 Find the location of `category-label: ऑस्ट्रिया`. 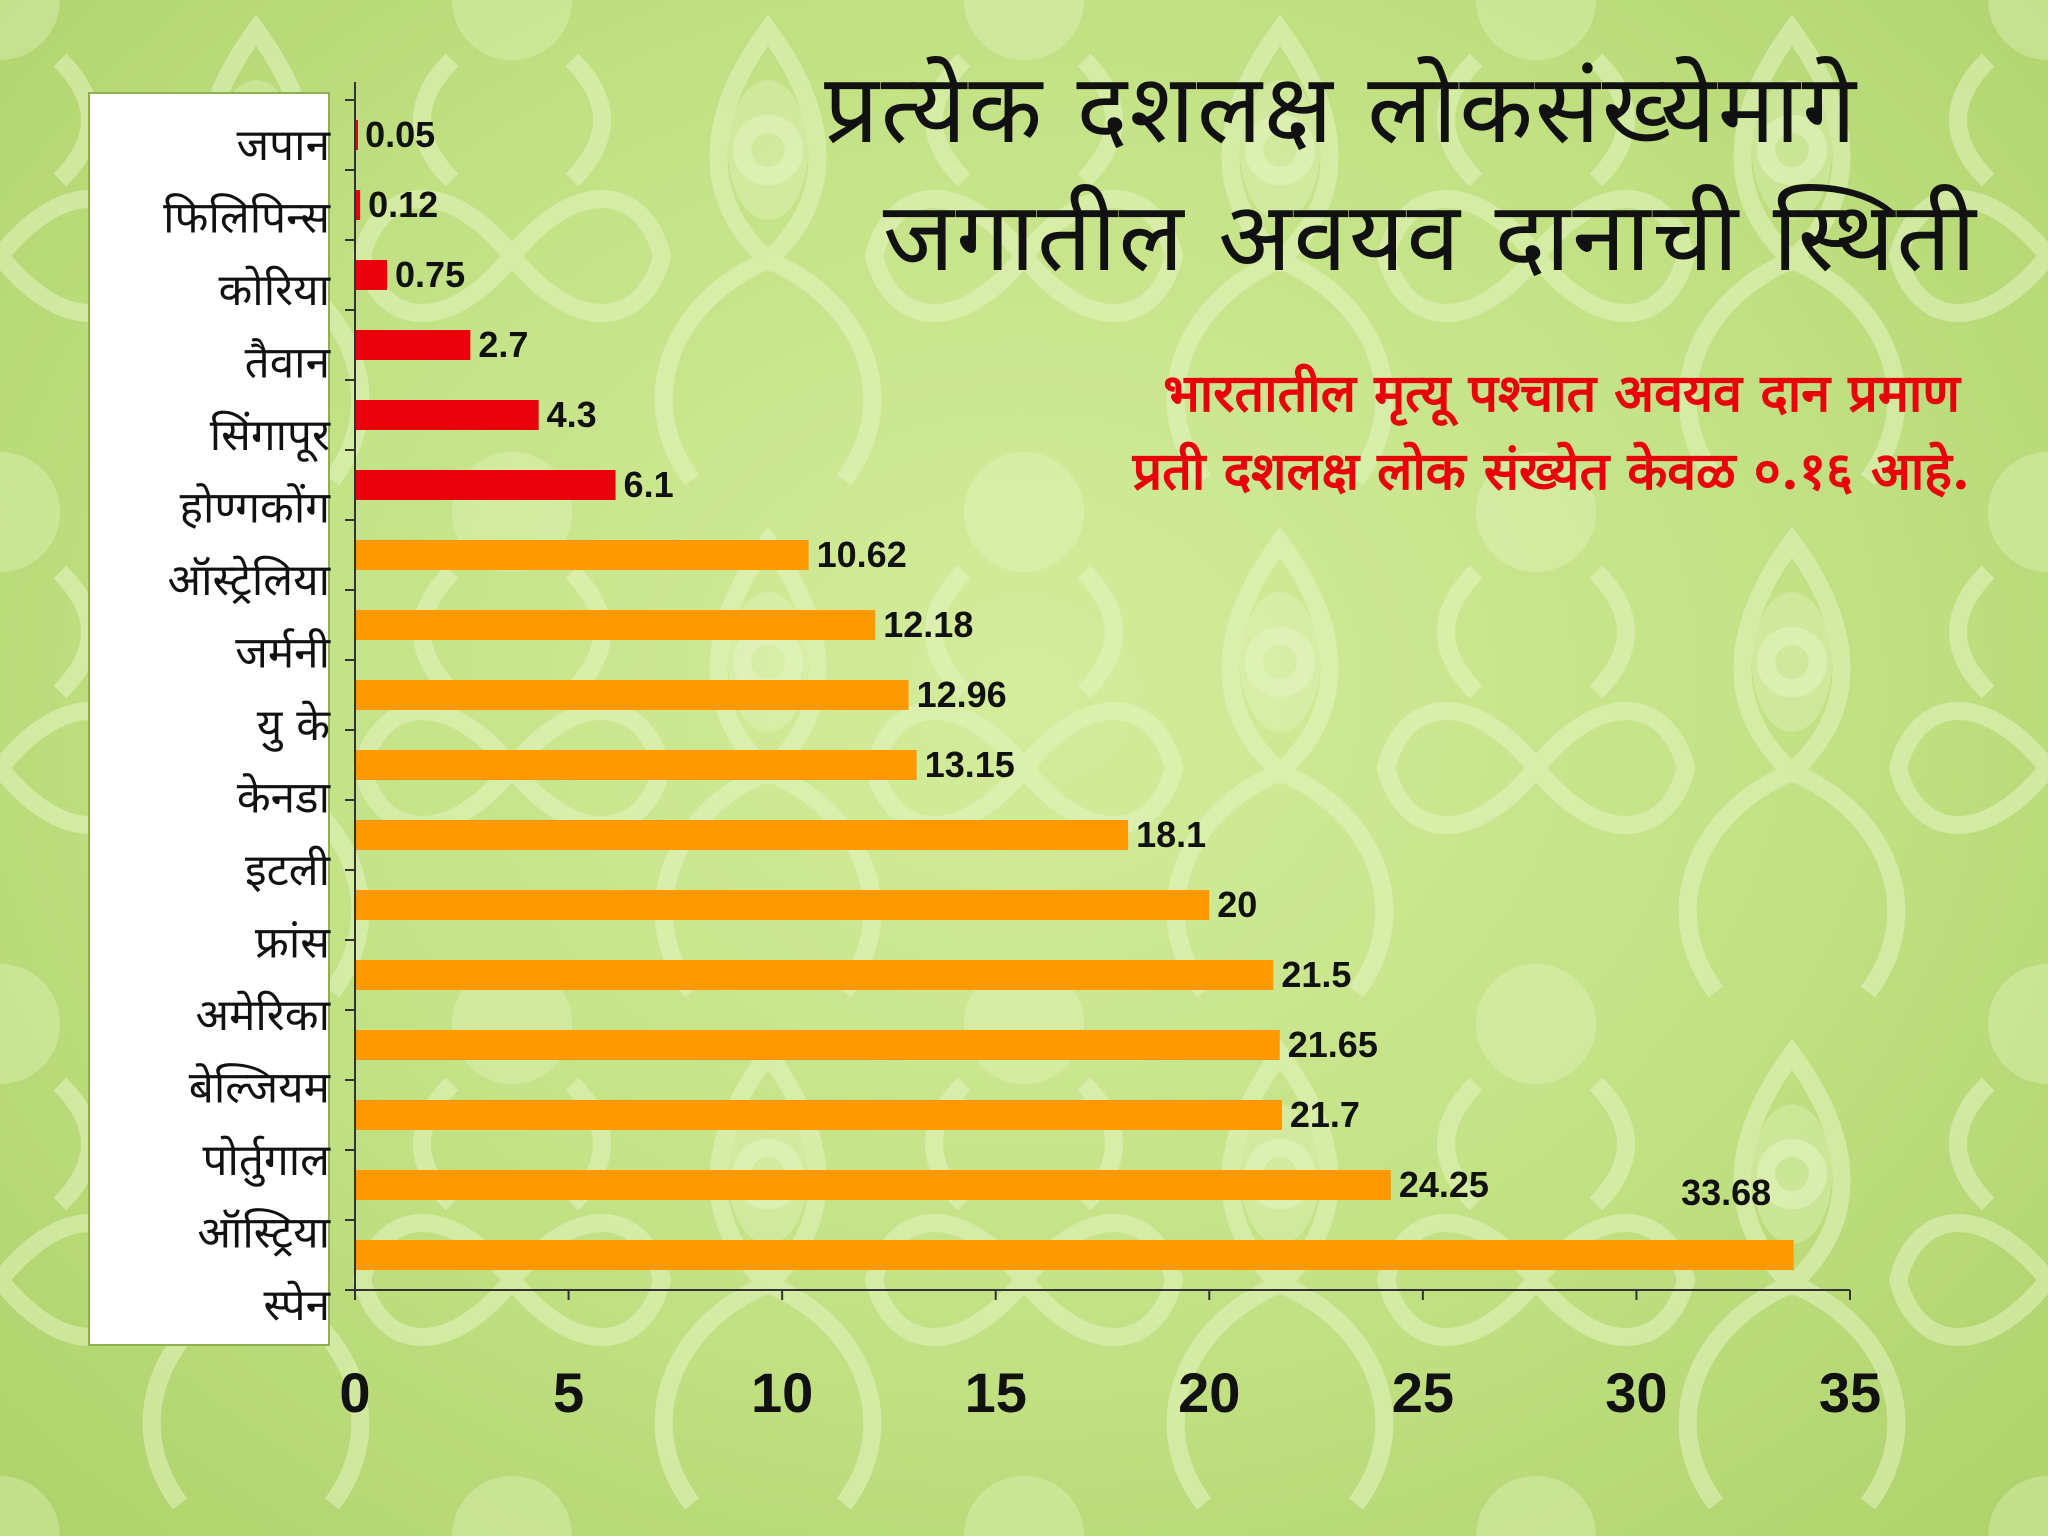

category-label: ऑस्ट्रिया is located at coordinates (264, 1233).